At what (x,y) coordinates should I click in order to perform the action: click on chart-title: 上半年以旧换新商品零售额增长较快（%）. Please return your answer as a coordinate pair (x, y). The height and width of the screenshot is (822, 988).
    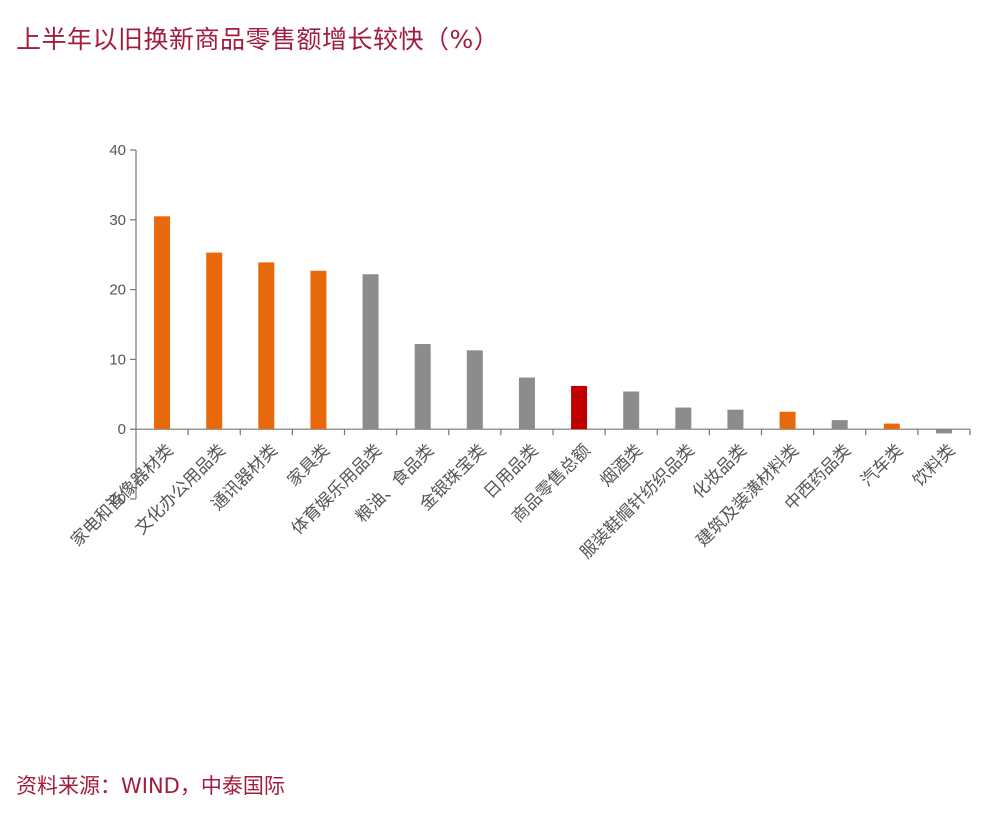
    Looking at the image, I should click on (258, 39).